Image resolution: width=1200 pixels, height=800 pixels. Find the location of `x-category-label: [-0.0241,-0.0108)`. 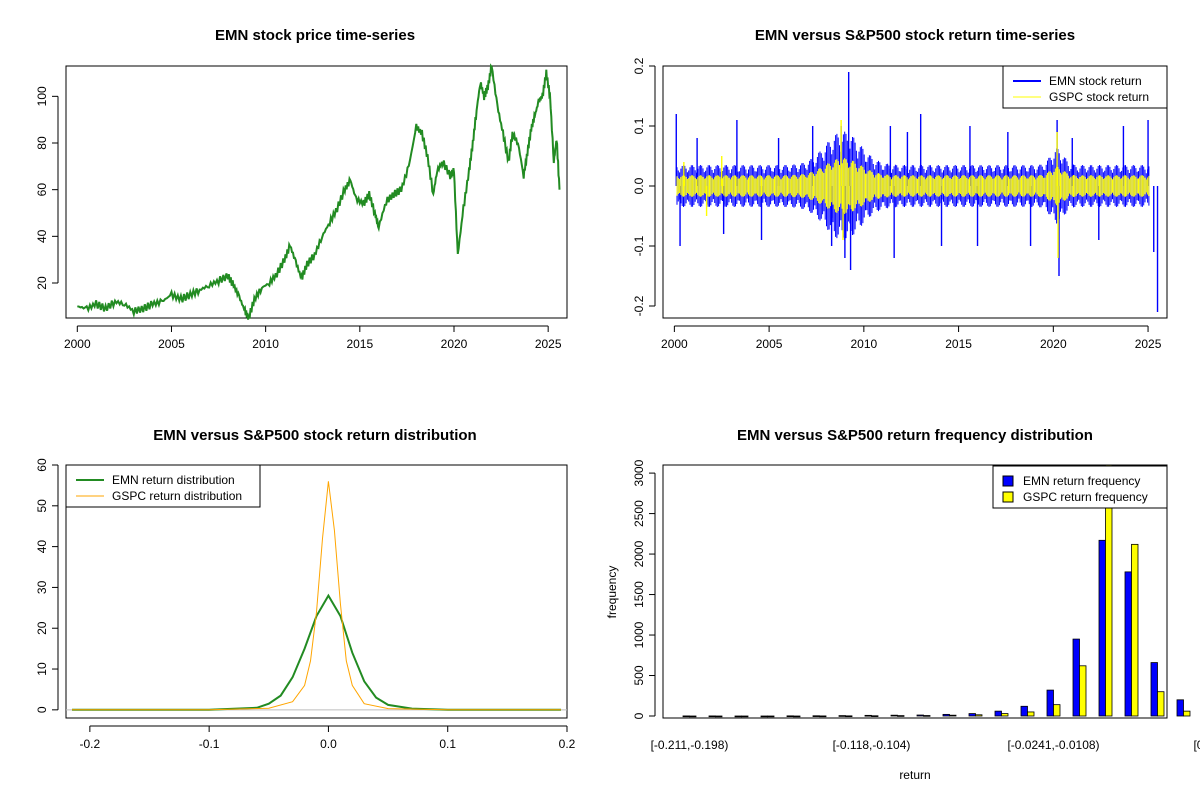

x-category-label: [-0.0241,-0.0108) is located at coordinates (1053, 745).